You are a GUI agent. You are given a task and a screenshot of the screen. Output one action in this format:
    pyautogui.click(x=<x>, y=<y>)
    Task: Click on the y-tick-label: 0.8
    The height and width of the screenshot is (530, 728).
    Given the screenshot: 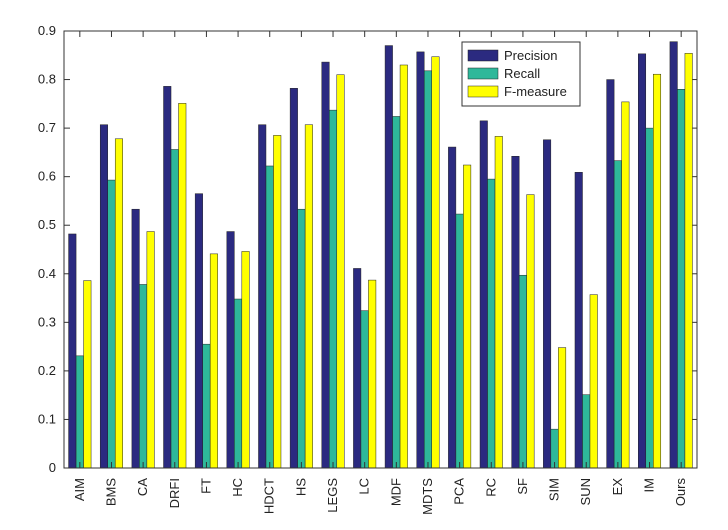 What is the action you would take?
    pyautogui.click(x=47, y=79)
    